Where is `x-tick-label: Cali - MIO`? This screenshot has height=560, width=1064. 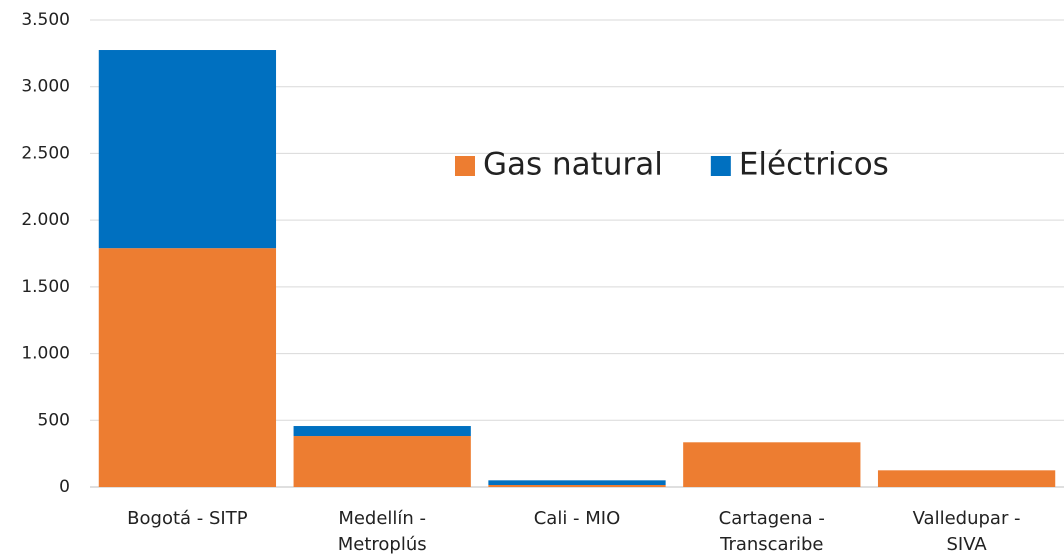
x-tick-label: Cali - MIO is located at coordinates (577, 518).